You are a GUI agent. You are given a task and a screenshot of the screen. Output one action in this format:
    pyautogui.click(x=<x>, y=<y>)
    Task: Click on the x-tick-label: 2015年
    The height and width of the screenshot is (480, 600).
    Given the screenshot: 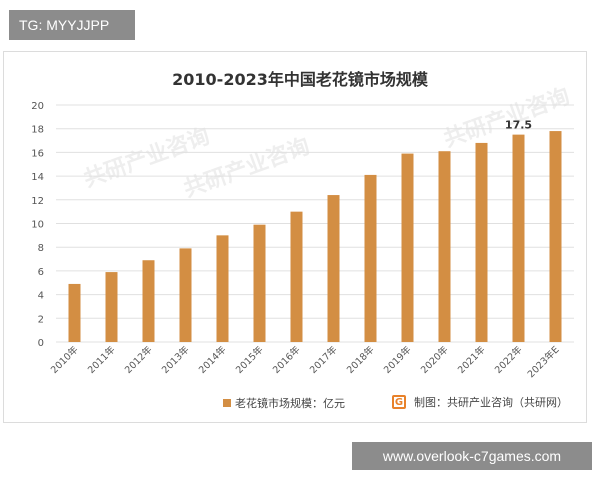 What is the action you would take?
    pyautogui.click(x=249, y=359)
    